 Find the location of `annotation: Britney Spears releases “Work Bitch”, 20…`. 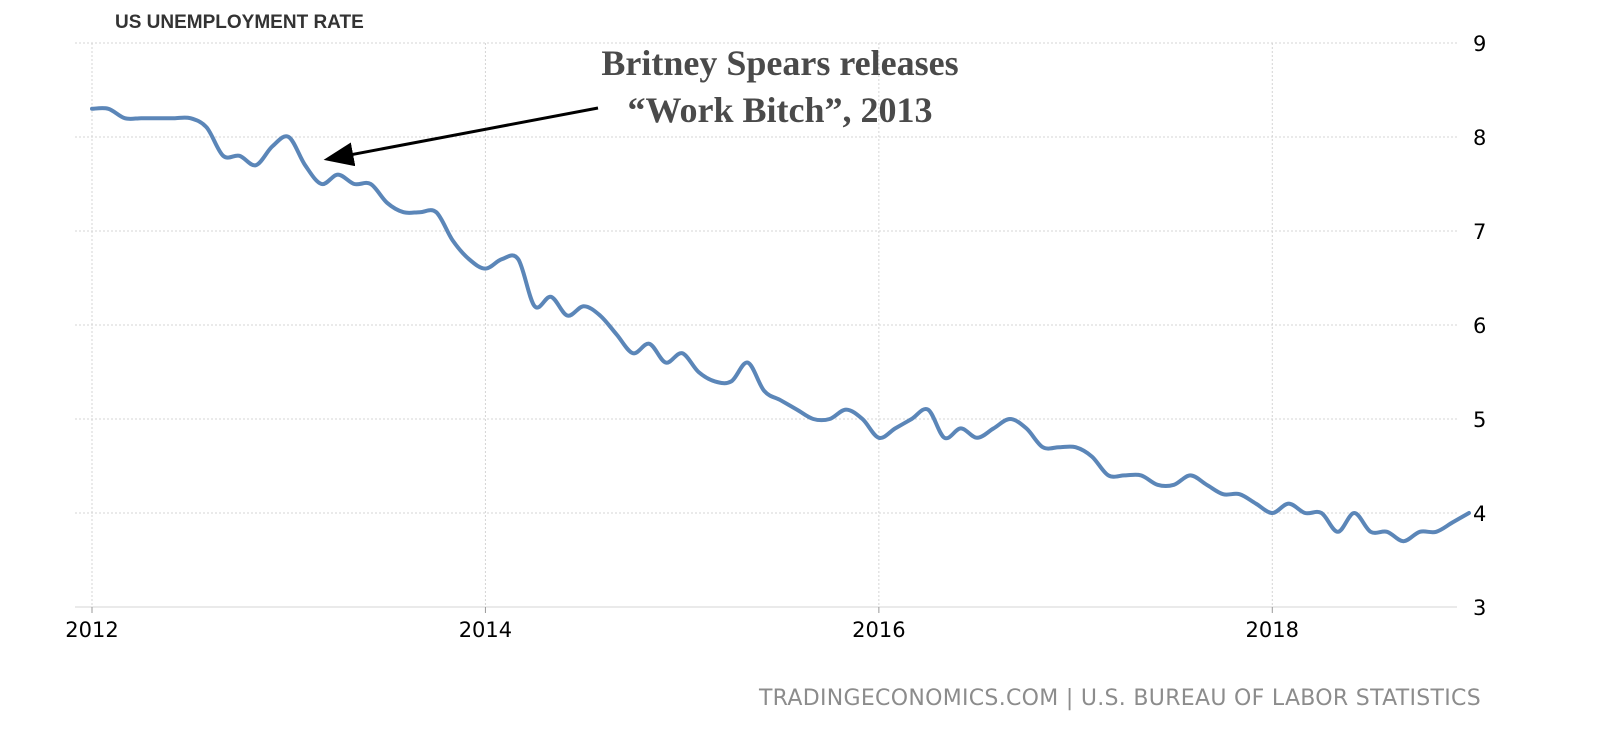

annotation: Britney Spears releases “Work Bitch”, 20… is located at coordinates (641, 105).